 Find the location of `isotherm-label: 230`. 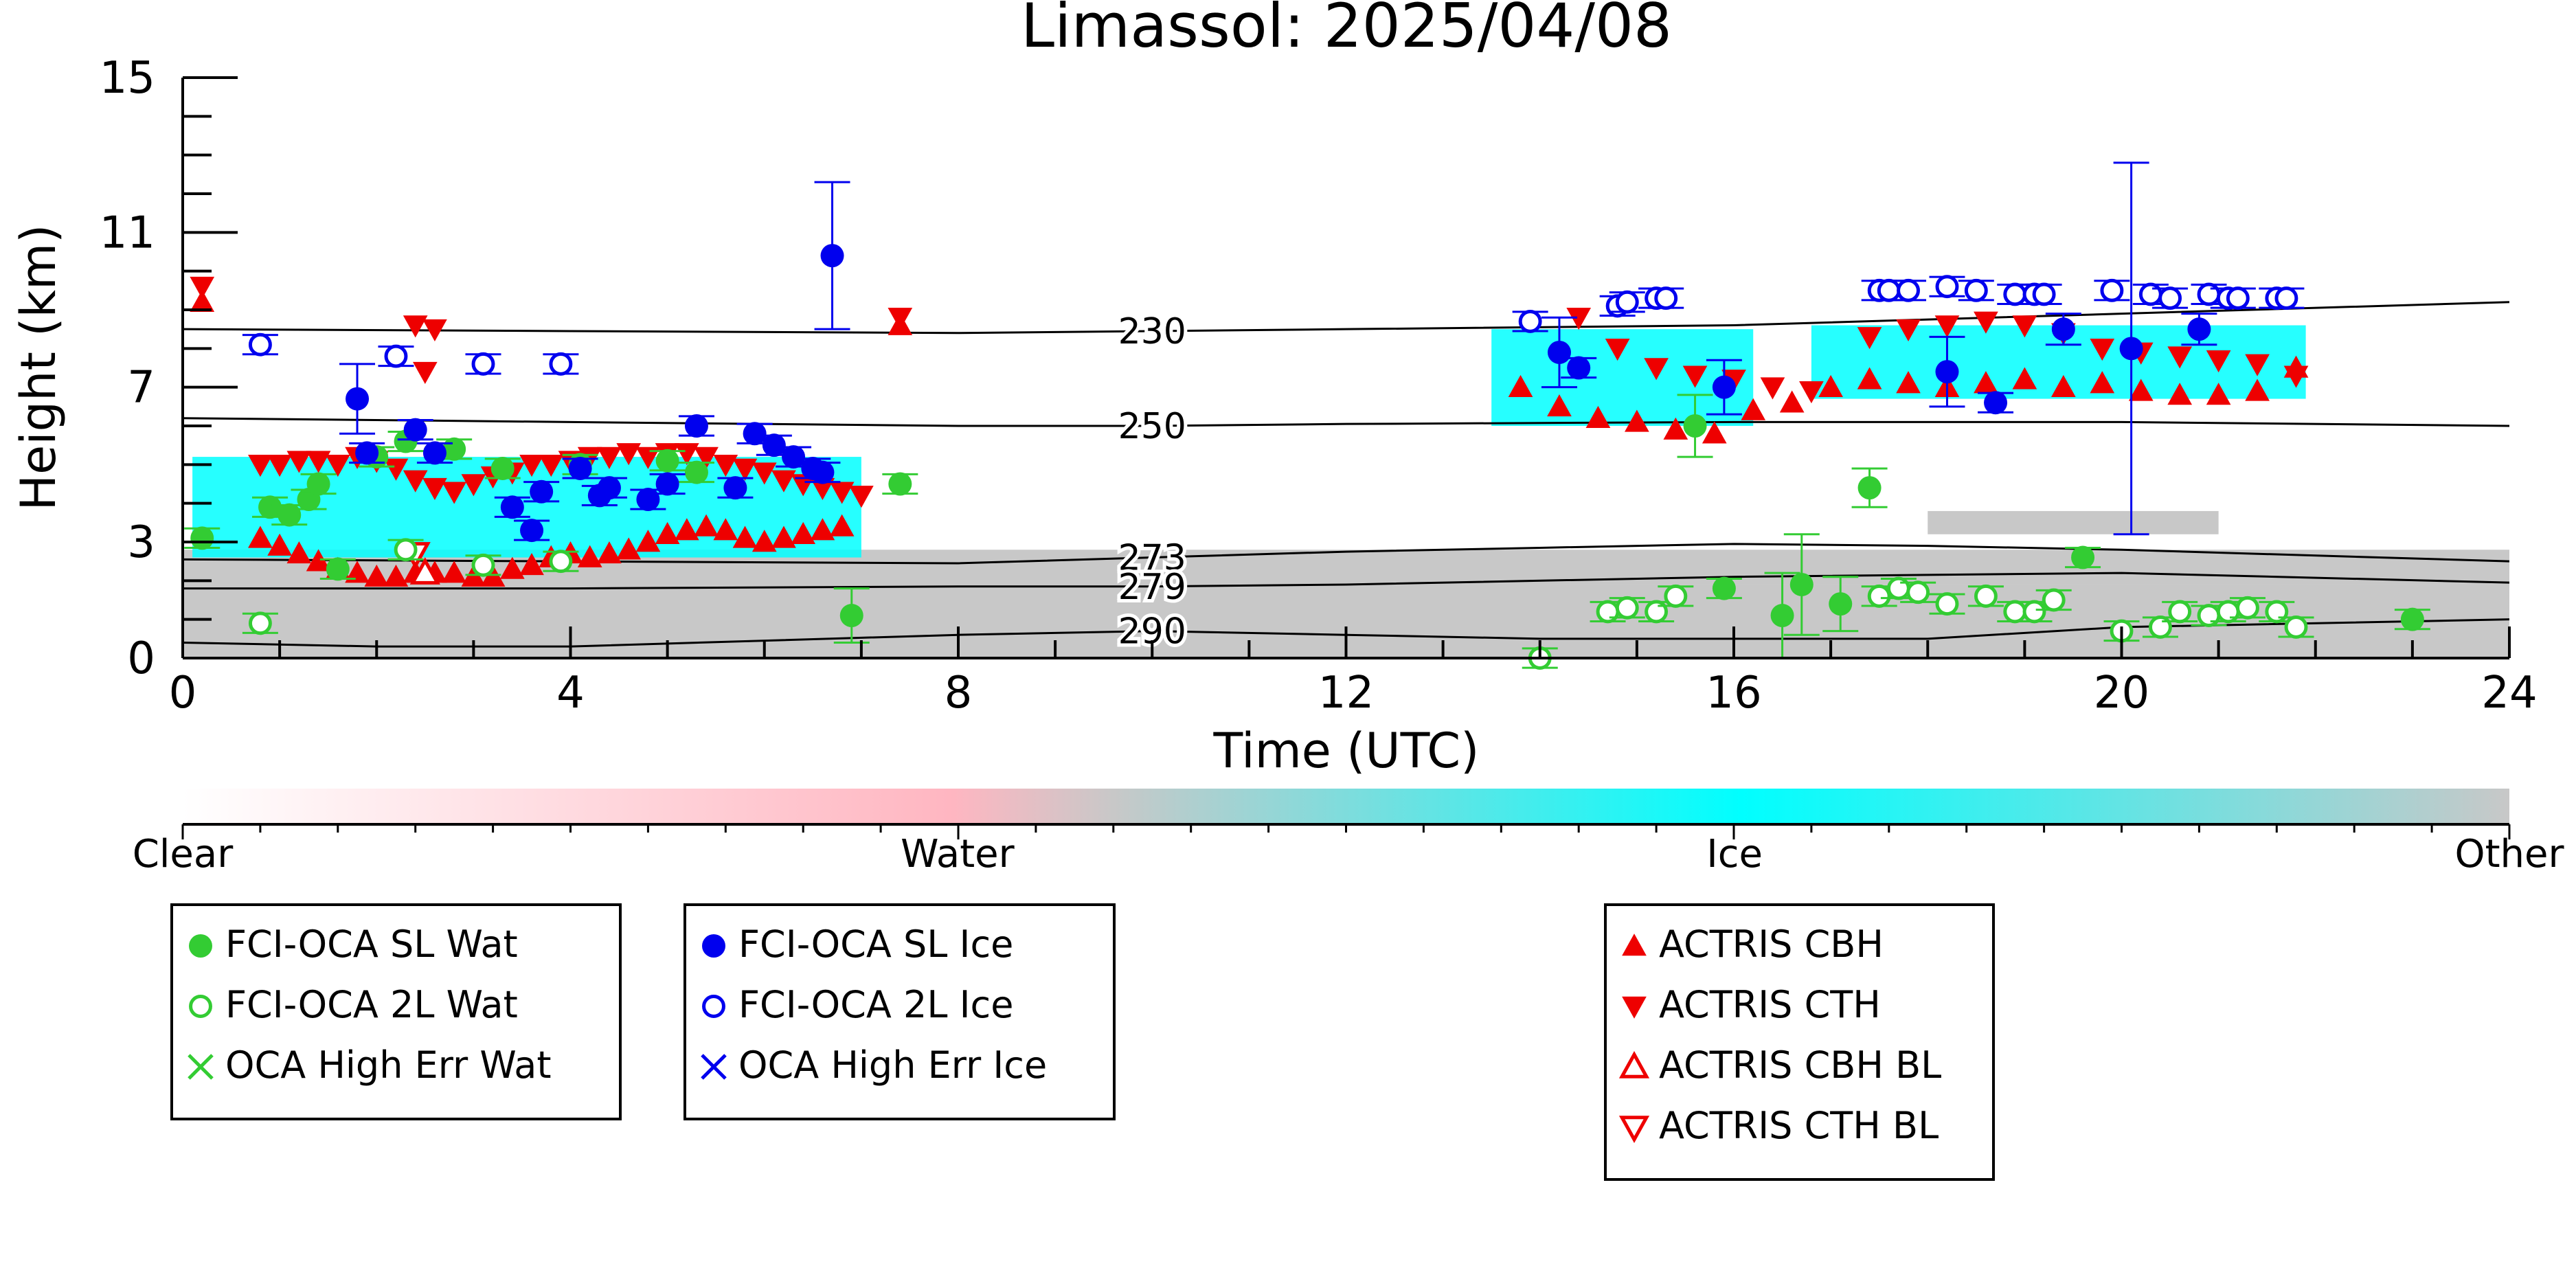

isotherm-label: 230 is located at coordinates (1152, 331).